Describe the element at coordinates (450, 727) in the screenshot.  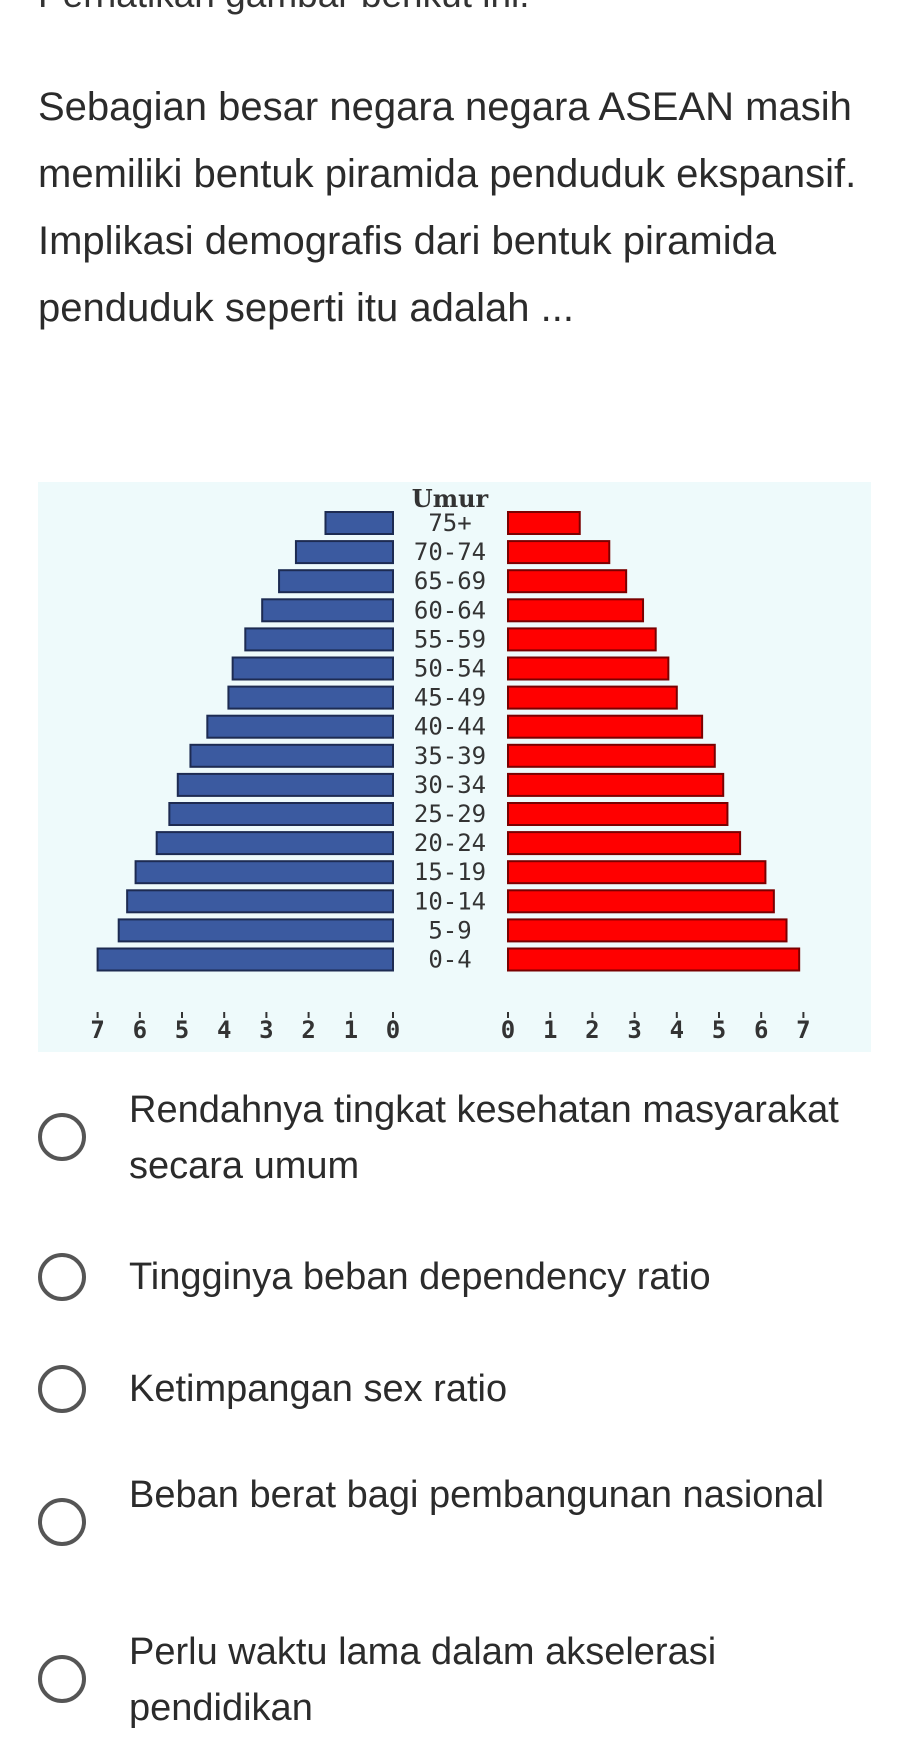
I see `age-label-40-44: 40-44` at that location.